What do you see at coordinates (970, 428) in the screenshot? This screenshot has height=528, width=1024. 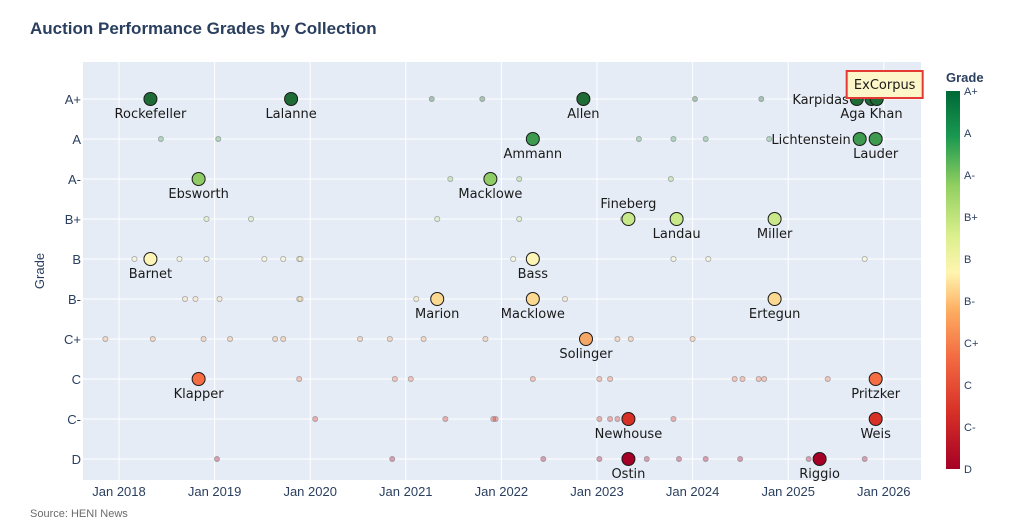 I see `colorbar-tick-cminus: C-` at bounding box center [970, 428].